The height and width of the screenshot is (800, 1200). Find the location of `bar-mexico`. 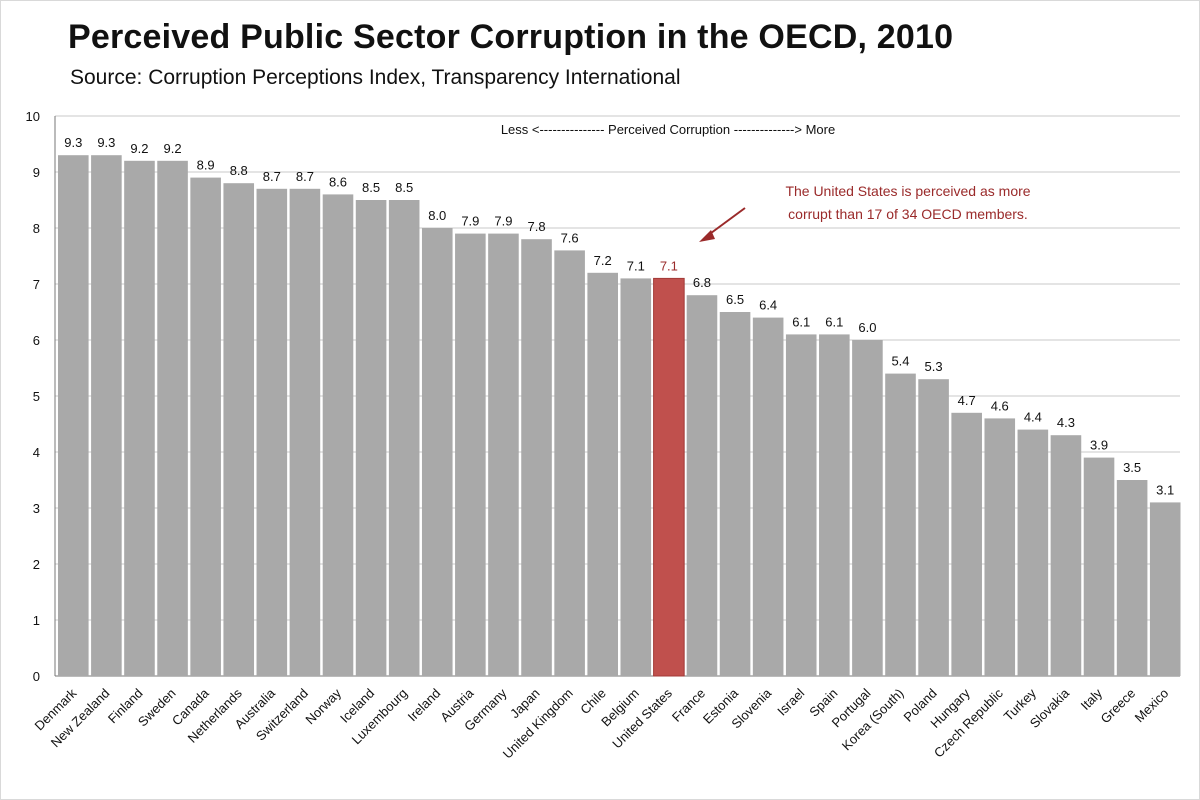

bar-mexico is located at coordinates (1165, 589).